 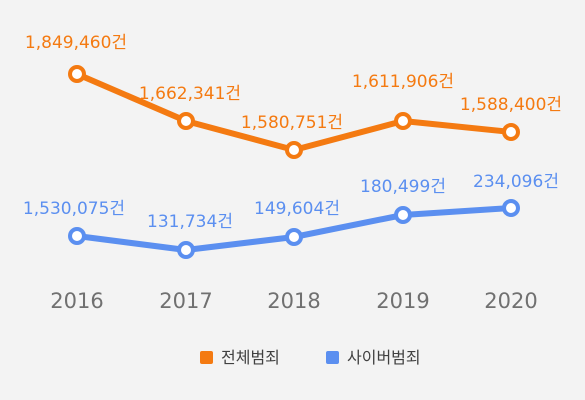 I want to click on data-label-cyber-2017: 131,734건, so click(x=190, y=222).